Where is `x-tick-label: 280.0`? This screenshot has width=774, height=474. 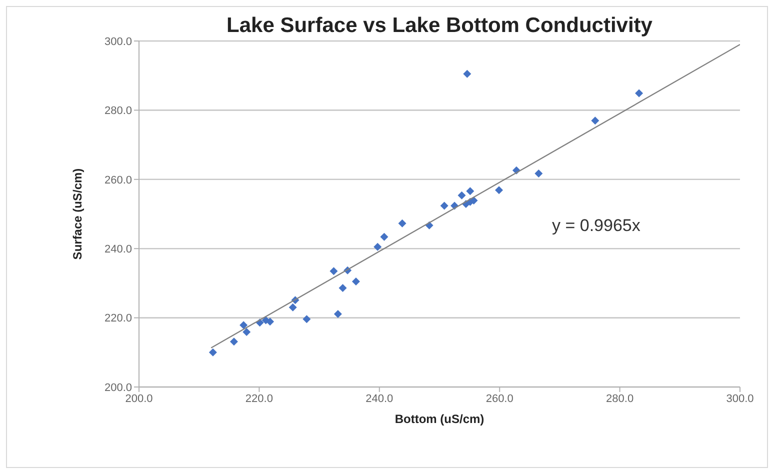 x-tick-label: 280.0 is located at coordinates (620, 398).